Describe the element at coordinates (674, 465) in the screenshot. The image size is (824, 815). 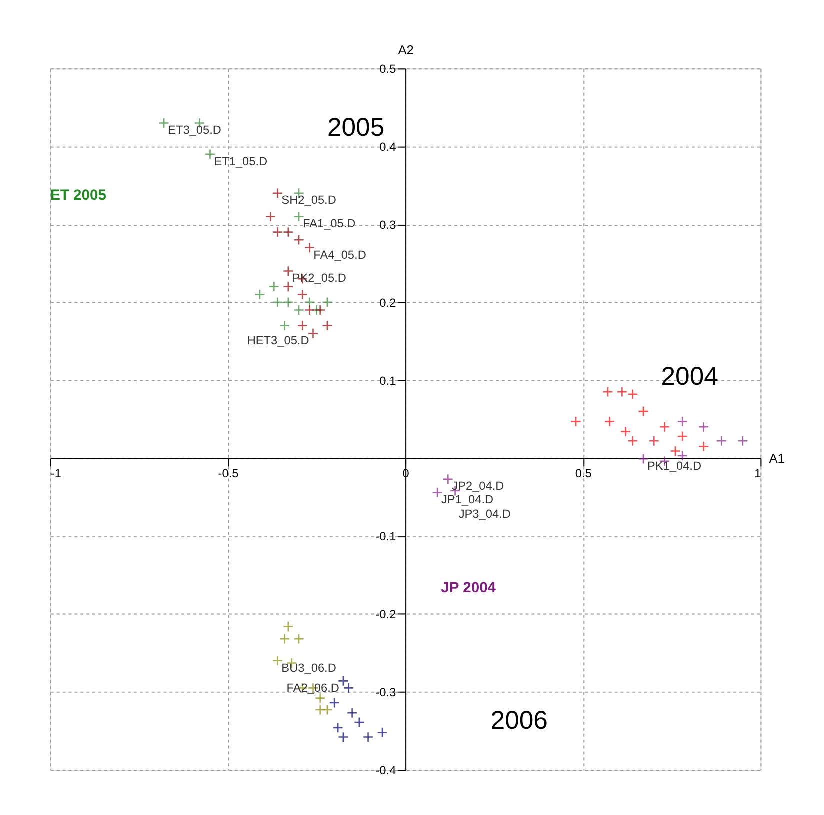
I see `annotation: PK1_04.D` at that location.